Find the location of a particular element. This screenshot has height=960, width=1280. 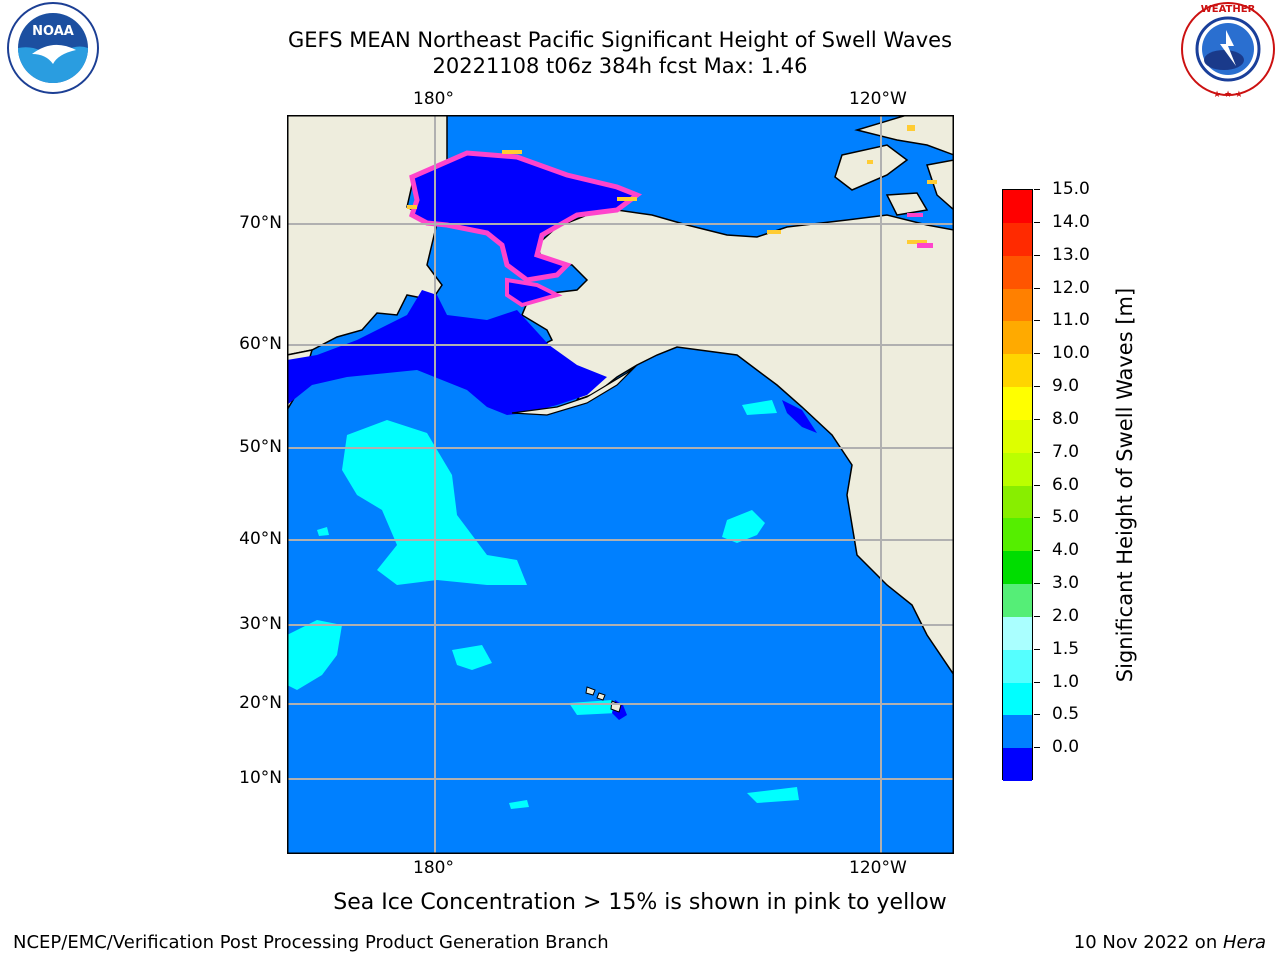

footer-date-text: 10 Nov 2022 on is located at coordinates (1148, 942).